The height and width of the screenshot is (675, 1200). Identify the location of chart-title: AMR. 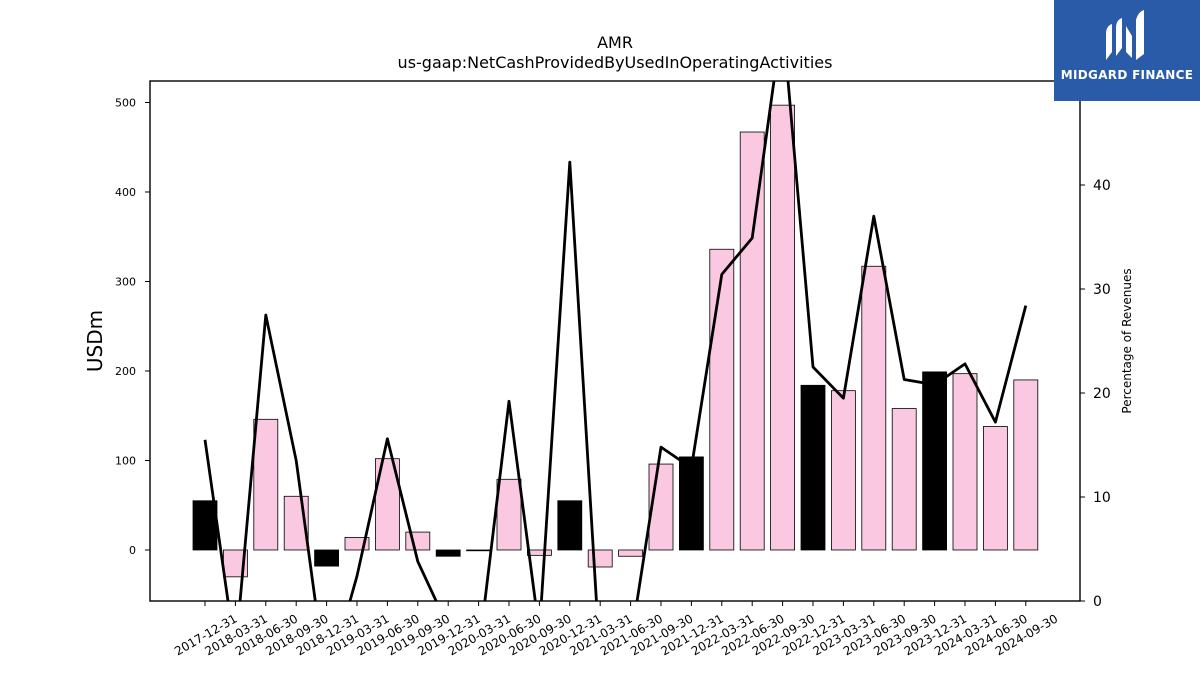
(615, 42).